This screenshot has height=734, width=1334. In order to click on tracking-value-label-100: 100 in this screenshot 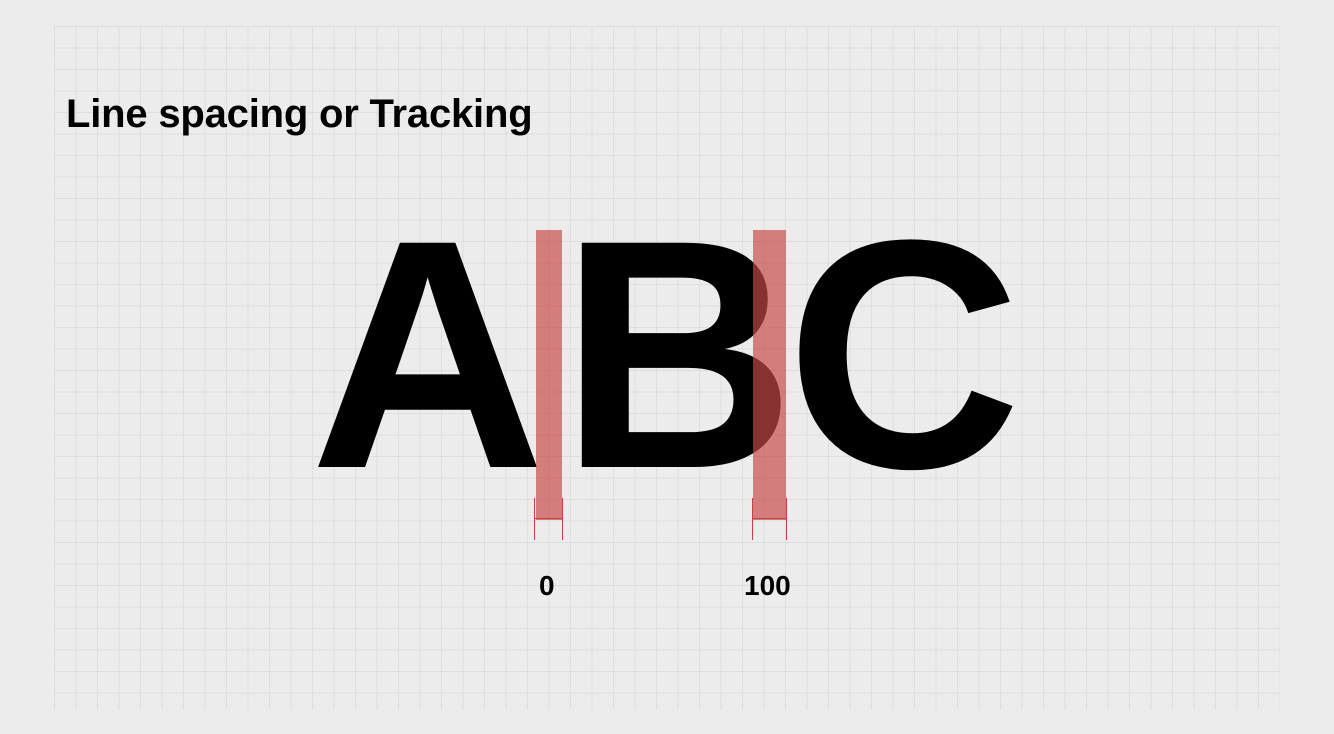, I will do `click(767, 585)`.